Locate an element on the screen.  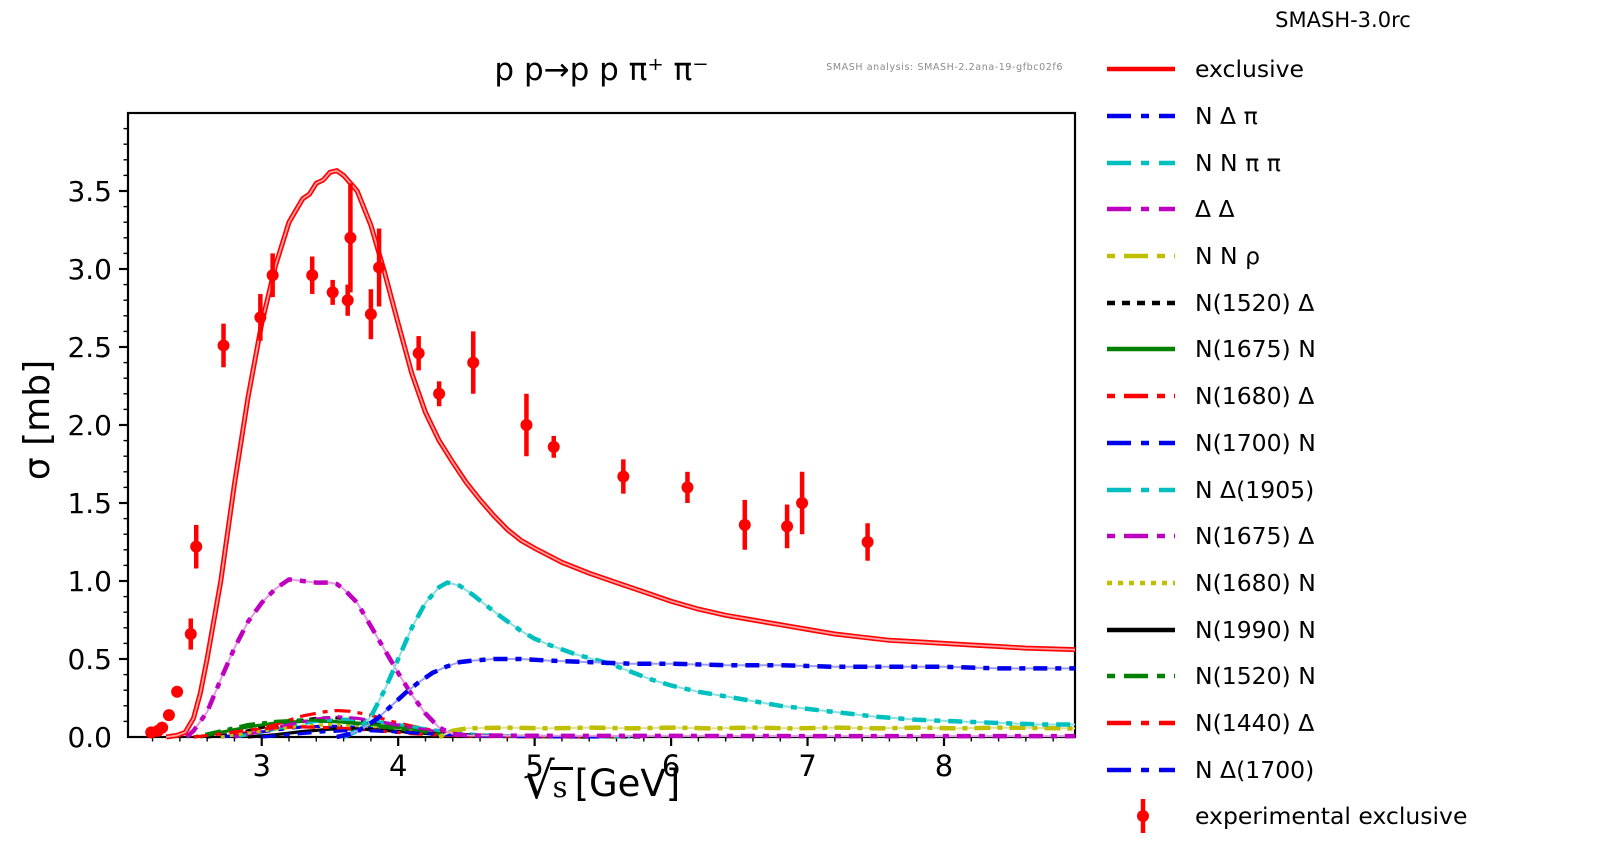
legend-item-n-1905: N Δ(1905) is located at coordinates (1345, 489).